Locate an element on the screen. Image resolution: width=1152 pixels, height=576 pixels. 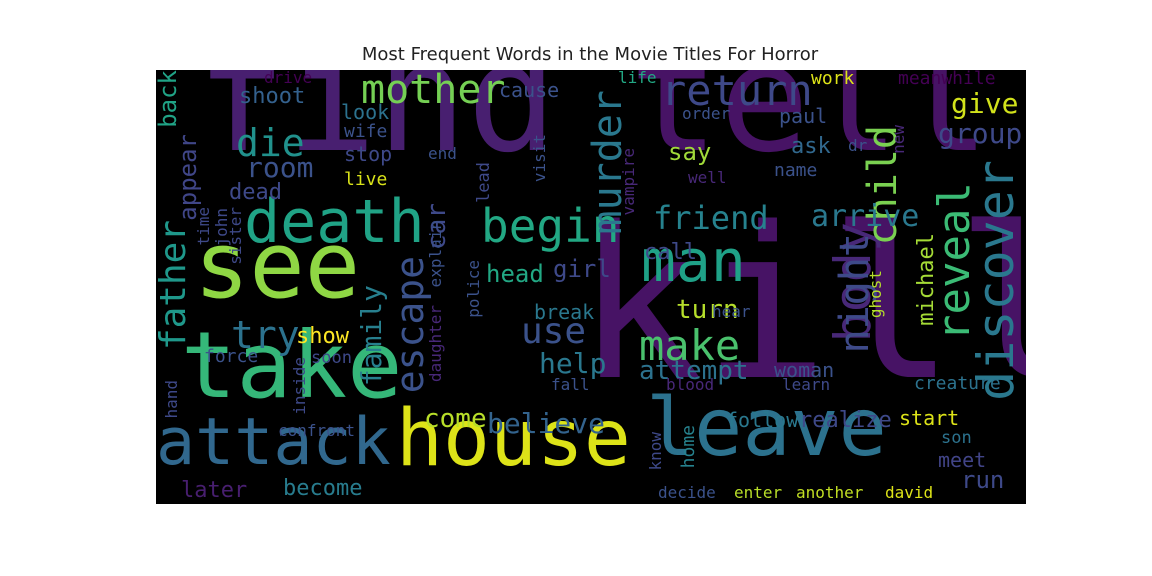
word-home: home is located at coordinates (688, 447).